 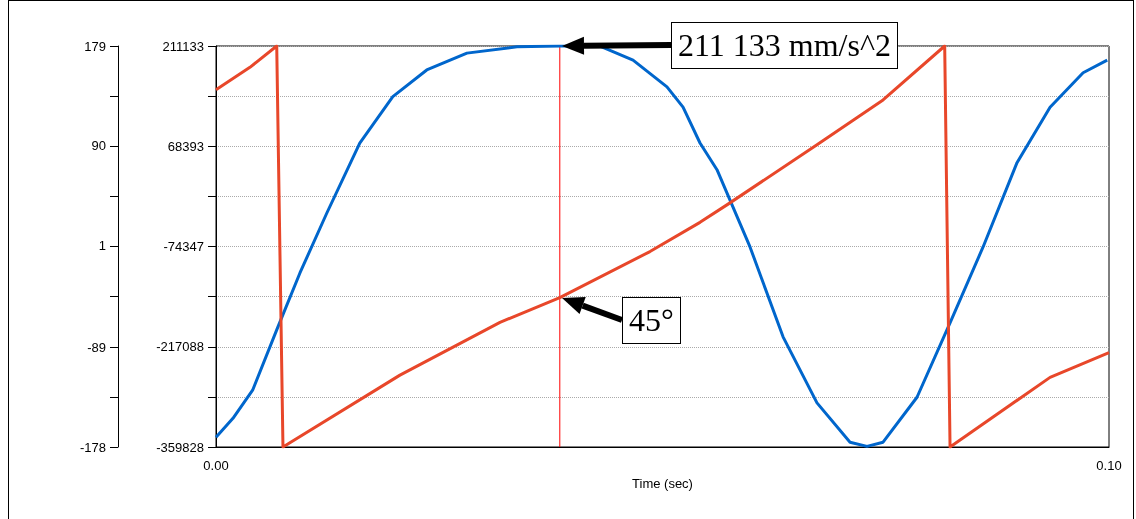 I want to click on y2-tick-label: 179, so click(x=95, y=46).